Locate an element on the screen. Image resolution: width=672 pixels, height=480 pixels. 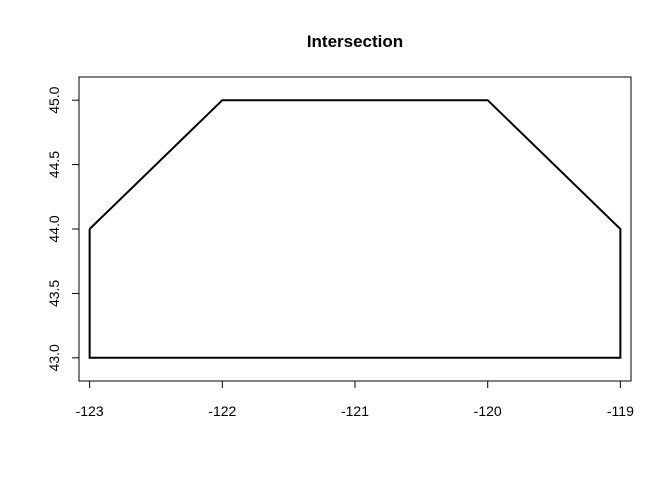
x-tick-label: -119 is located at coordinates (620, 411).